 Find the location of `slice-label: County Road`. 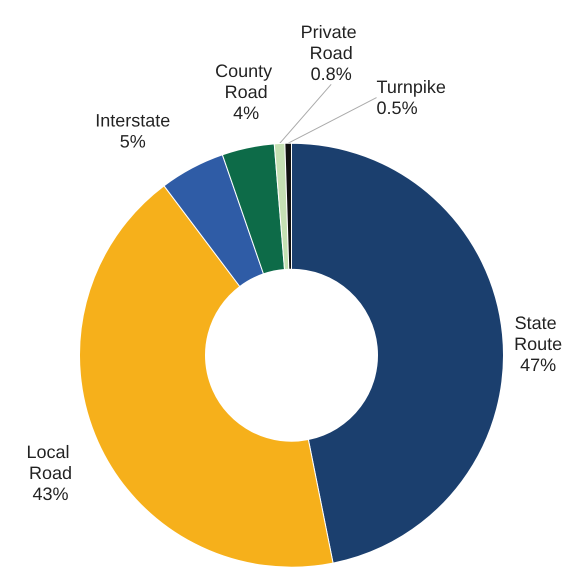

slice-label: County Road is located at coordinates (246, 81).